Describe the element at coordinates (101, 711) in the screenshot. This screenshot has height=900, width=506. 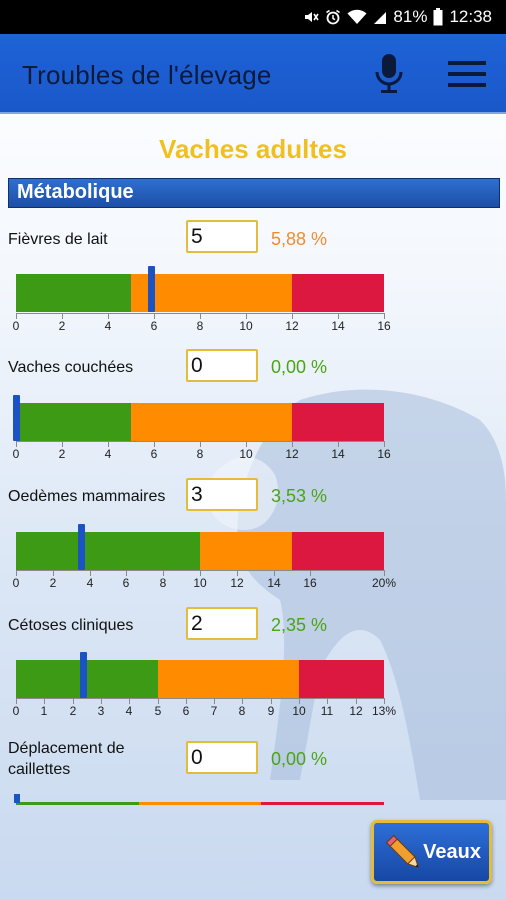
I see `axis-tick-label: 3` at that location.